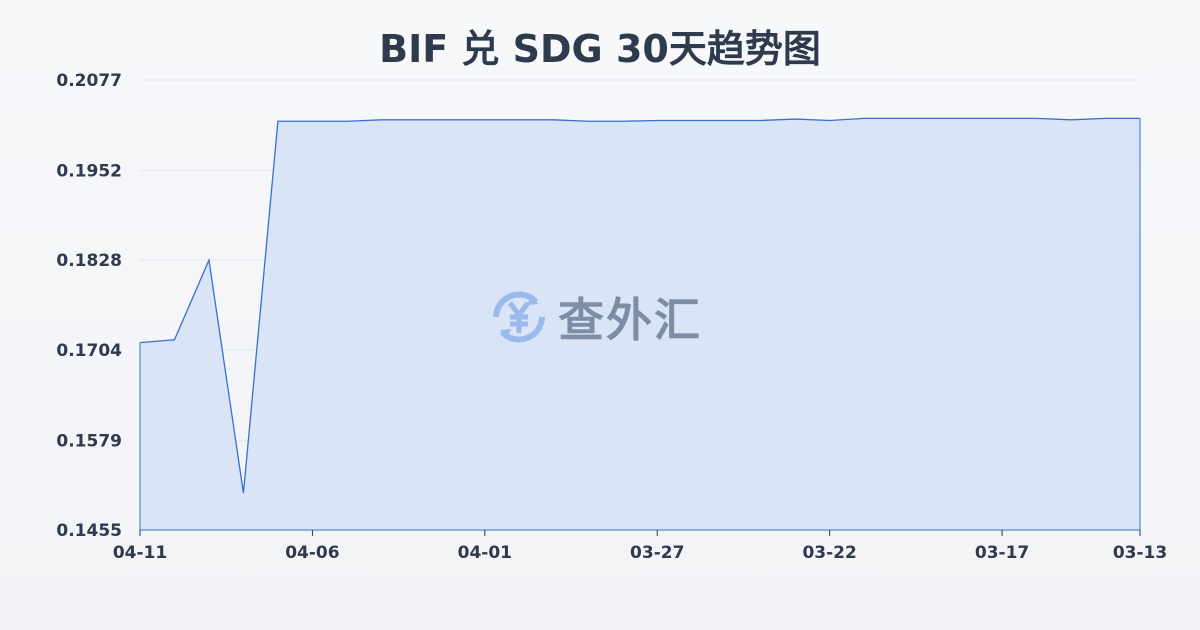  Describe the element at coordinates (1140, 553) in the screenshot. I see `x-tick-label: 03-13` at that location.